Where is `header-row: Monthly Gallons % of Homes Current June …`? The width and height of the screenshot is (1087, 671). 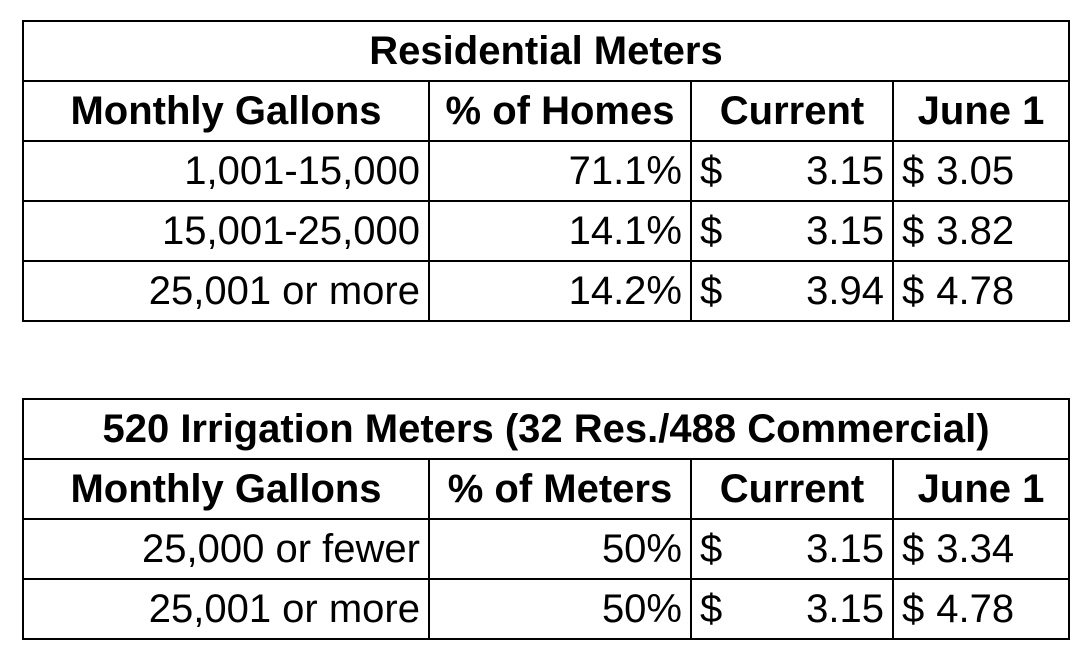
header-row: Monthly Gallons % of Homes Current June … is located at coordinates (546, 111).